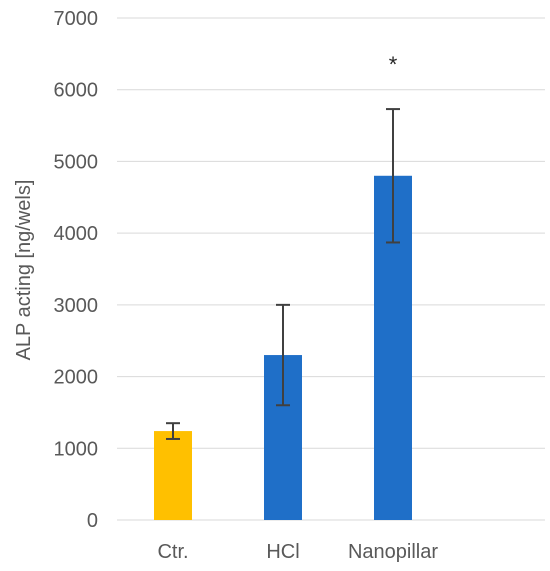 Image resolution: width=550 pixels, height=571 pixels. What do you see at coordinates (76, 378) in the screenshot?
I see `y-tick-label: 2000` at bounding box center [76, 378].